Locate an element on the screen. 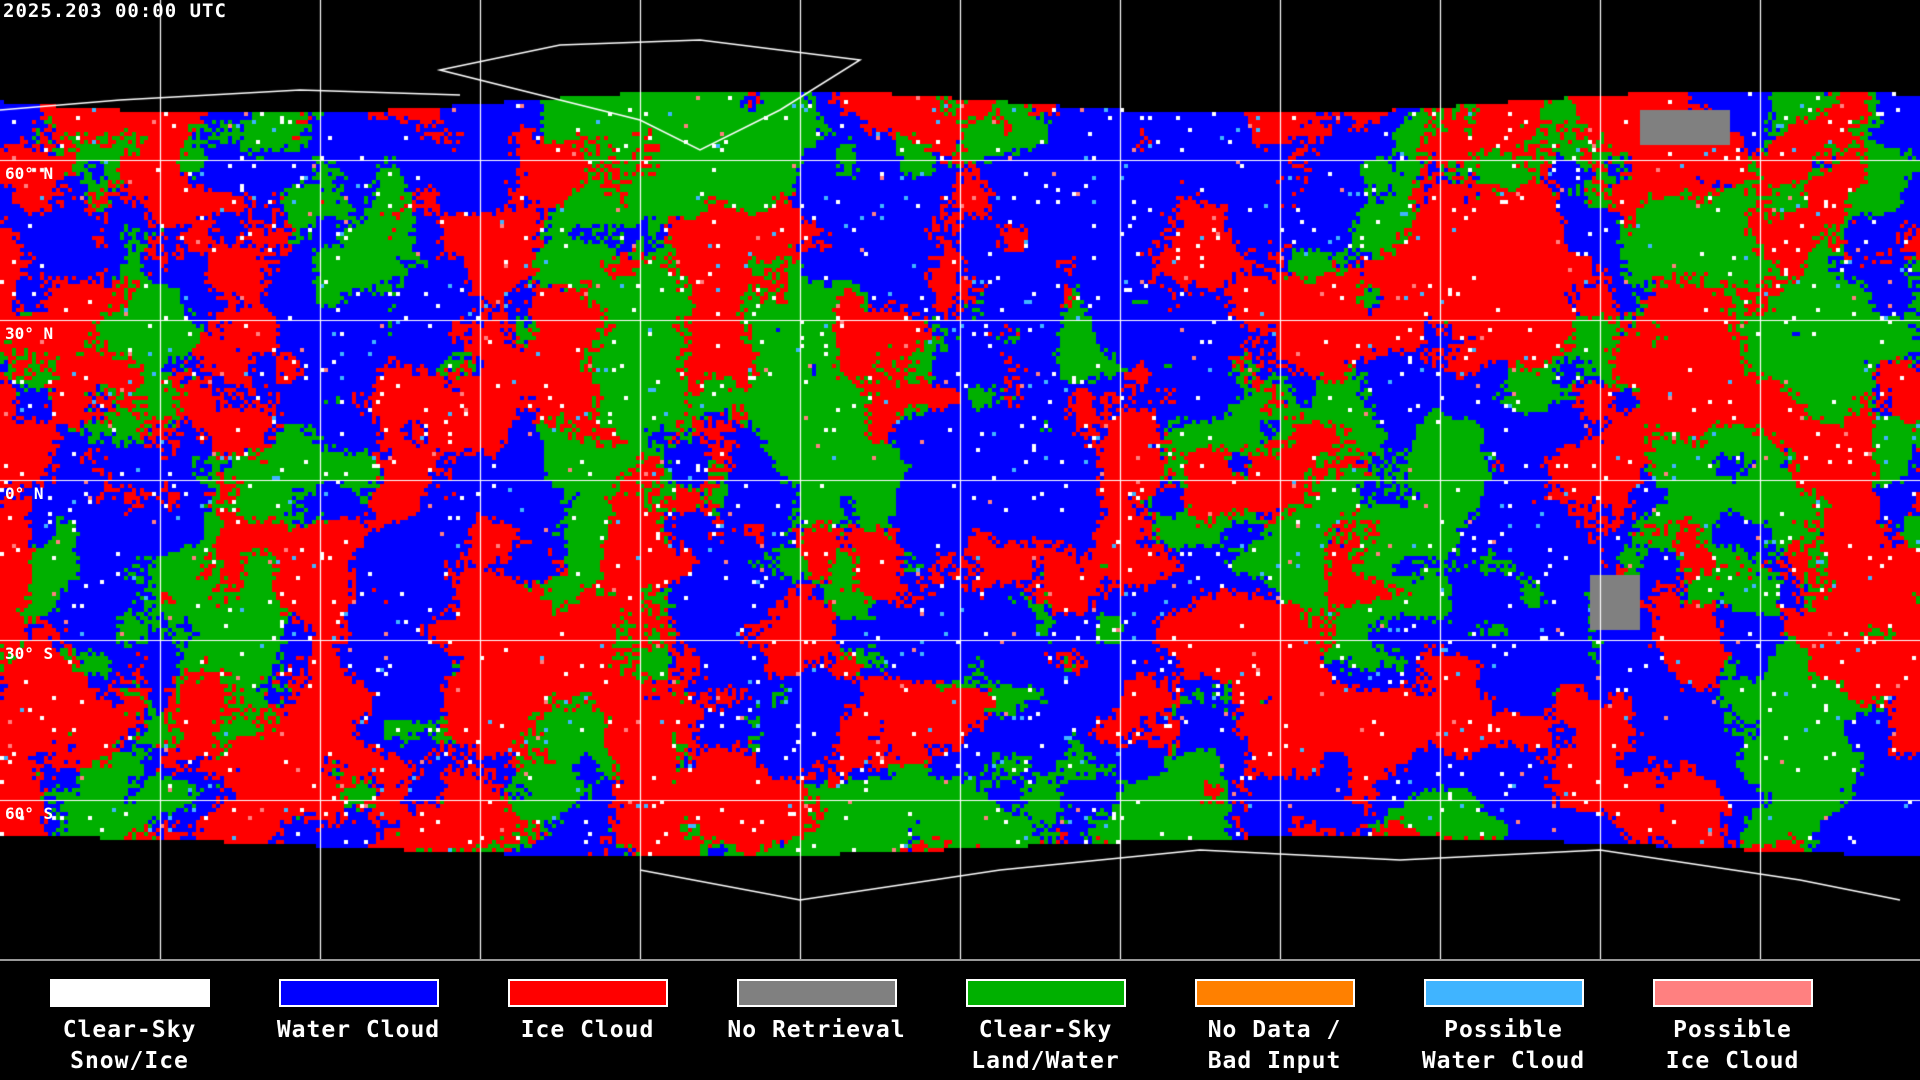 This screenshot has height=1080, width=1920. legend-item: Water Cloud is located at coordinates (358, 1012).